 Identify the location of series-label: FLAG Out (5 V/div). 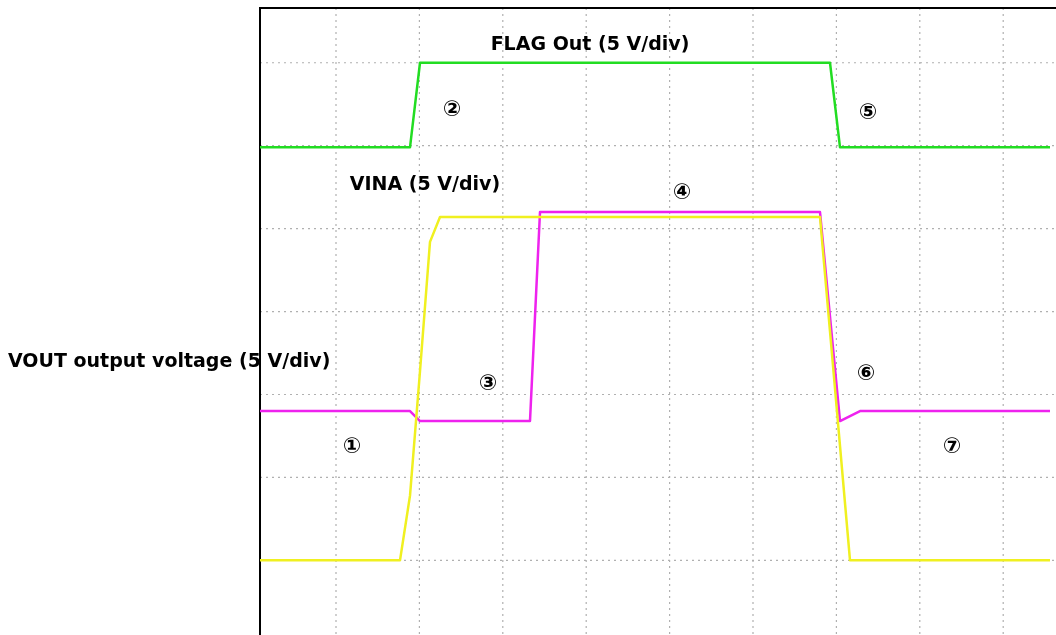
(590, 42).